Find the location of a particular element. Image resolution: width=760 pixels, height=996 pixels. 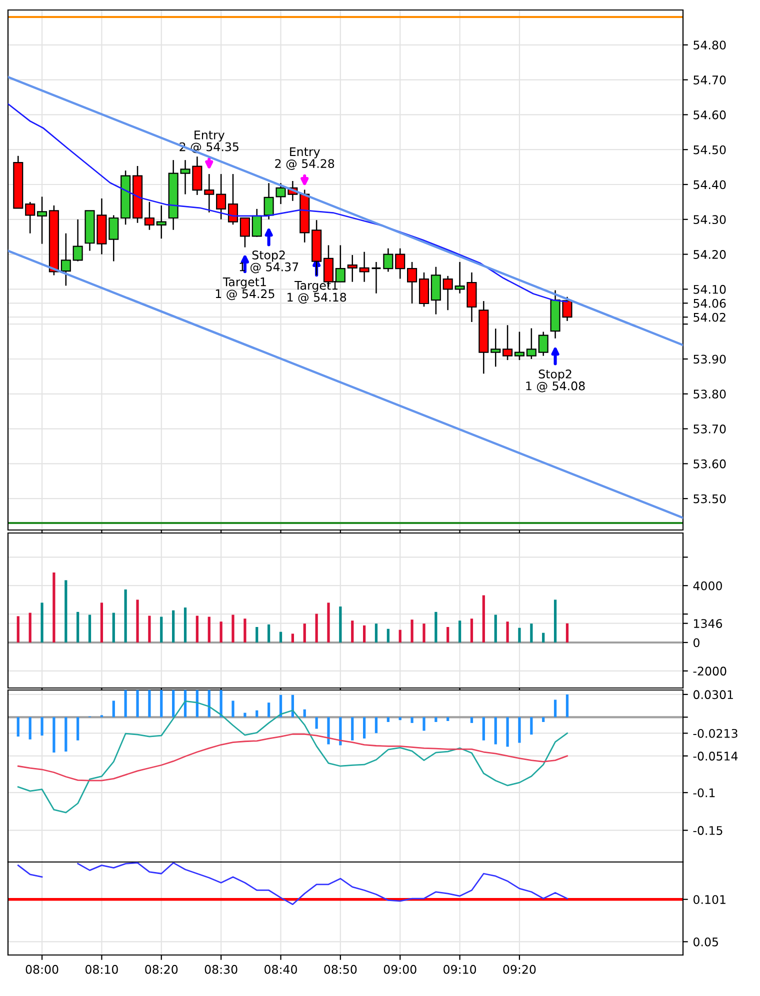

y-tick-label: -0.15 is located at coordinates (707, 830).